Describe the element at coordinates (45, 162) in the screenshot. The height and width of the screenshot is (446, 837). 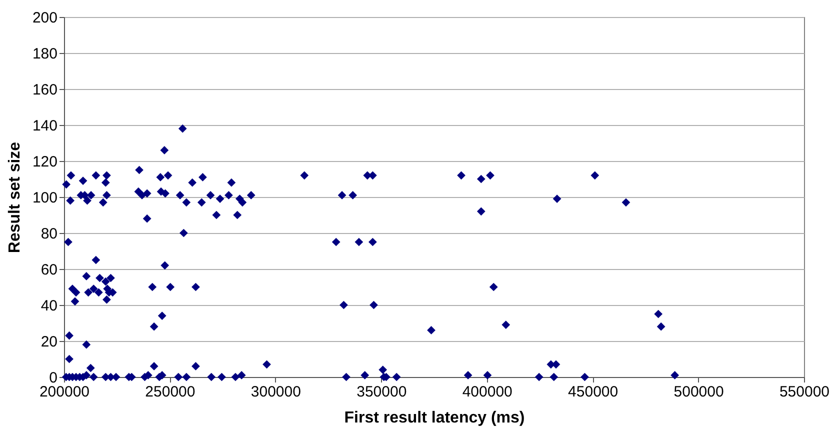
I see `y-tick-label: 120` at that location.